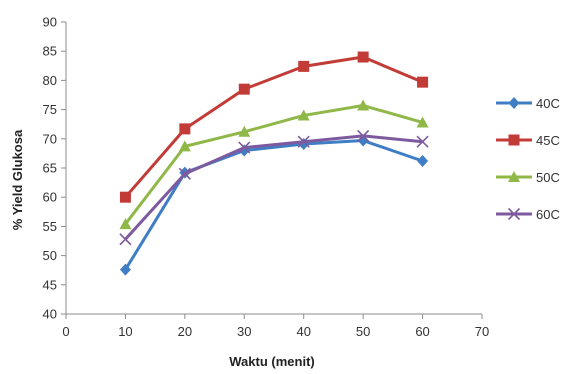  Describe the element at coordinates (50, 197) in the screenshot. I see `y-tick-label: 60` at that location.